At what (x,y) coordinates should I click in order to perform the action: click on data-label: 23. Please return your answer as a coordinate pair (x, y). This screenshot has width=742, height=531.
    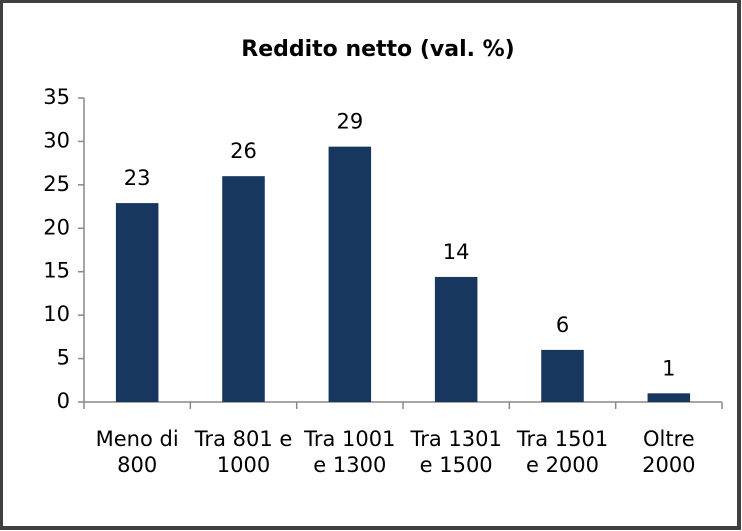
    Looking at the image, I should click on (137, 178).